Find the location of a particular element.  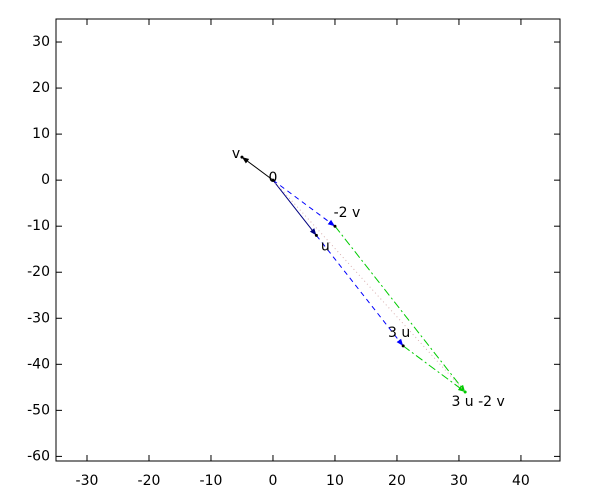

y-tick-label: -10 is located at coordinates (38, 226).